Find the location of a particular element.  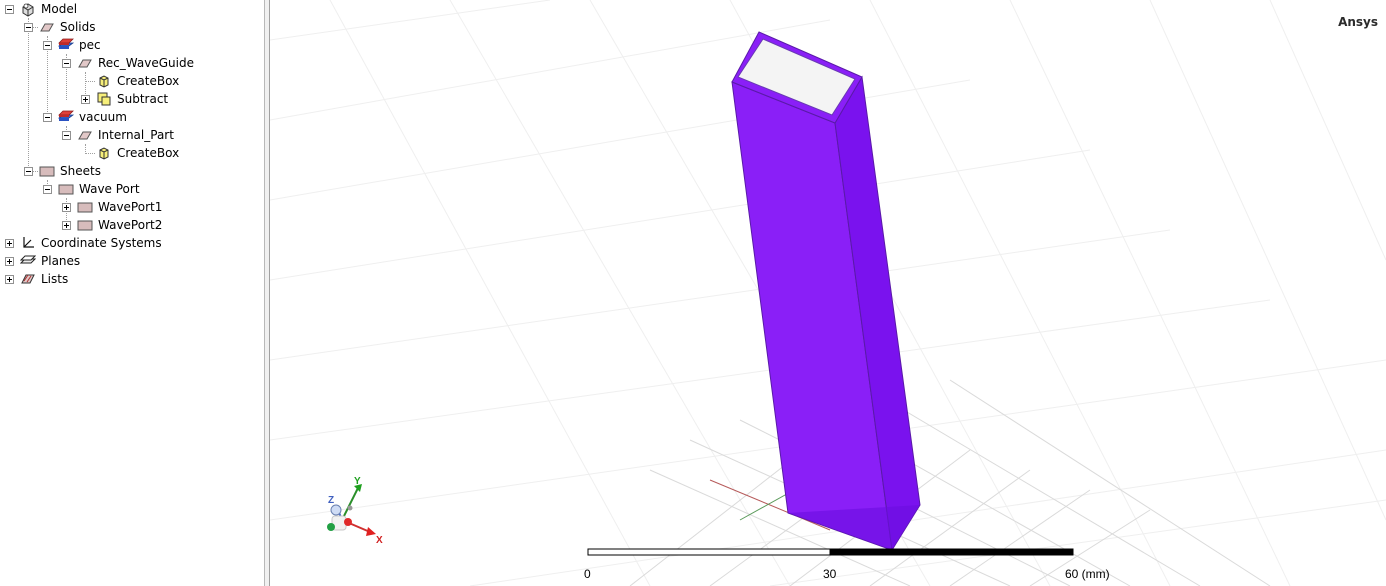

coordinate-system-icon is located at coordinates (28, 242).